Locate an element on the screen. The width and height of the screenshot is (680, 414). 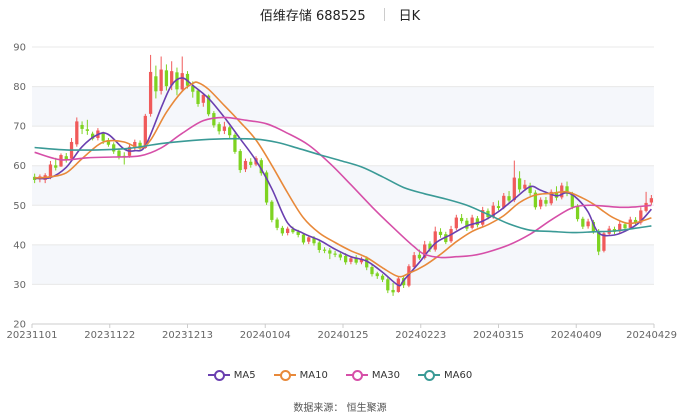
x-tick-label: 20240409 is located at coordinates (576, 335).